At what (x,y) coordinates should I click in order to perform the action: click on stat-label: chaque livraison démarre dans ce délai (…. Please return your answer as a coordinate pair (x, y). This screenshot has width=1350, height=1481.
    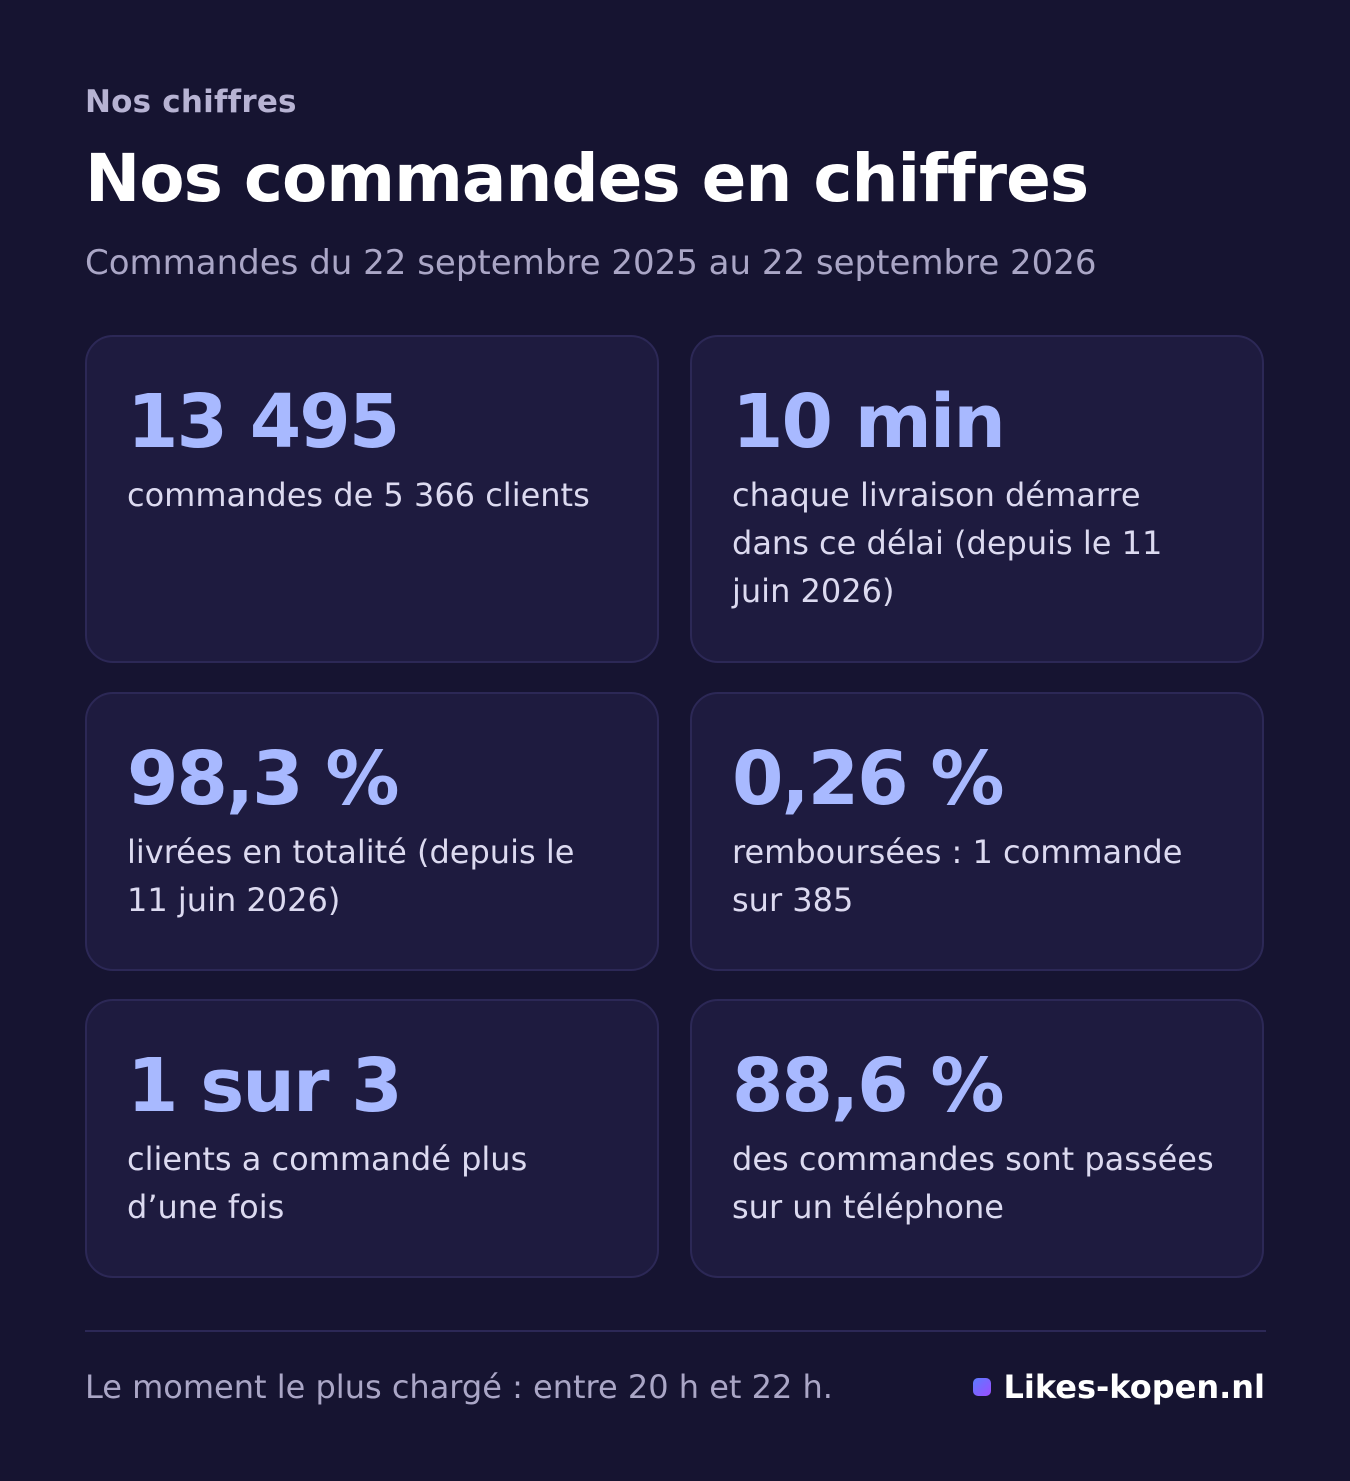
    Looking at the image, I should click on (947, 543).